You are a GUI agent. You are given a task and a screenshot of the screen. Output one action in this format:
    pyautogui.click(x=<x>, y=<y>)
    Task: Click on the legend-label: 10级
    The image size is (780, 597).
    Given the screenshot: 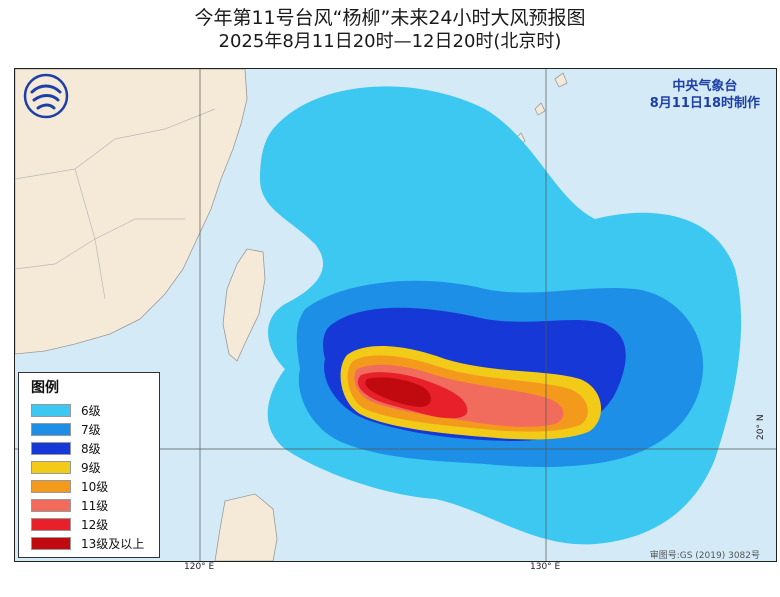 What is the action you would take?
    pyautogui.click(x=95, y=487)
    